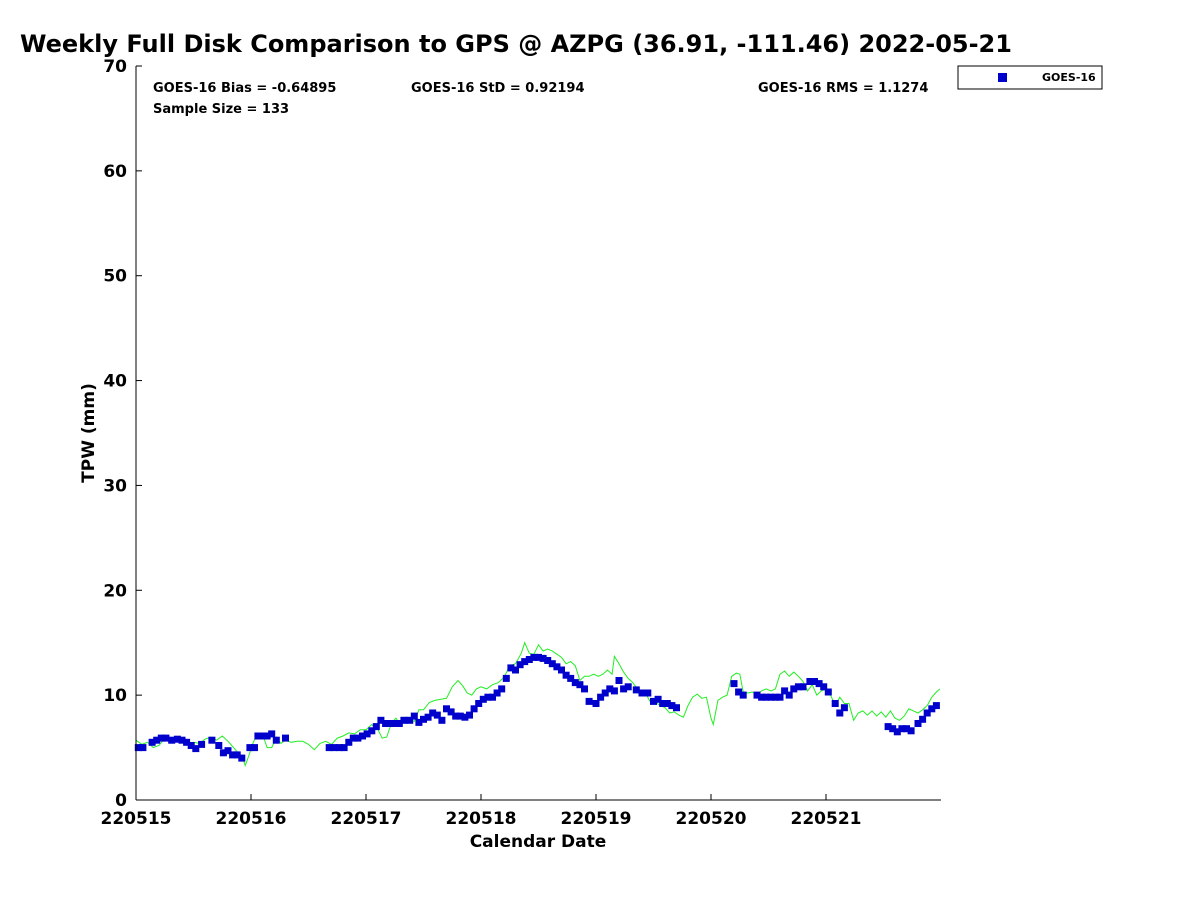  What do you see at coordinates (826, 819) in the screenshot?
I see `x-tick-label: 220521` at bounding box center [826, 819].